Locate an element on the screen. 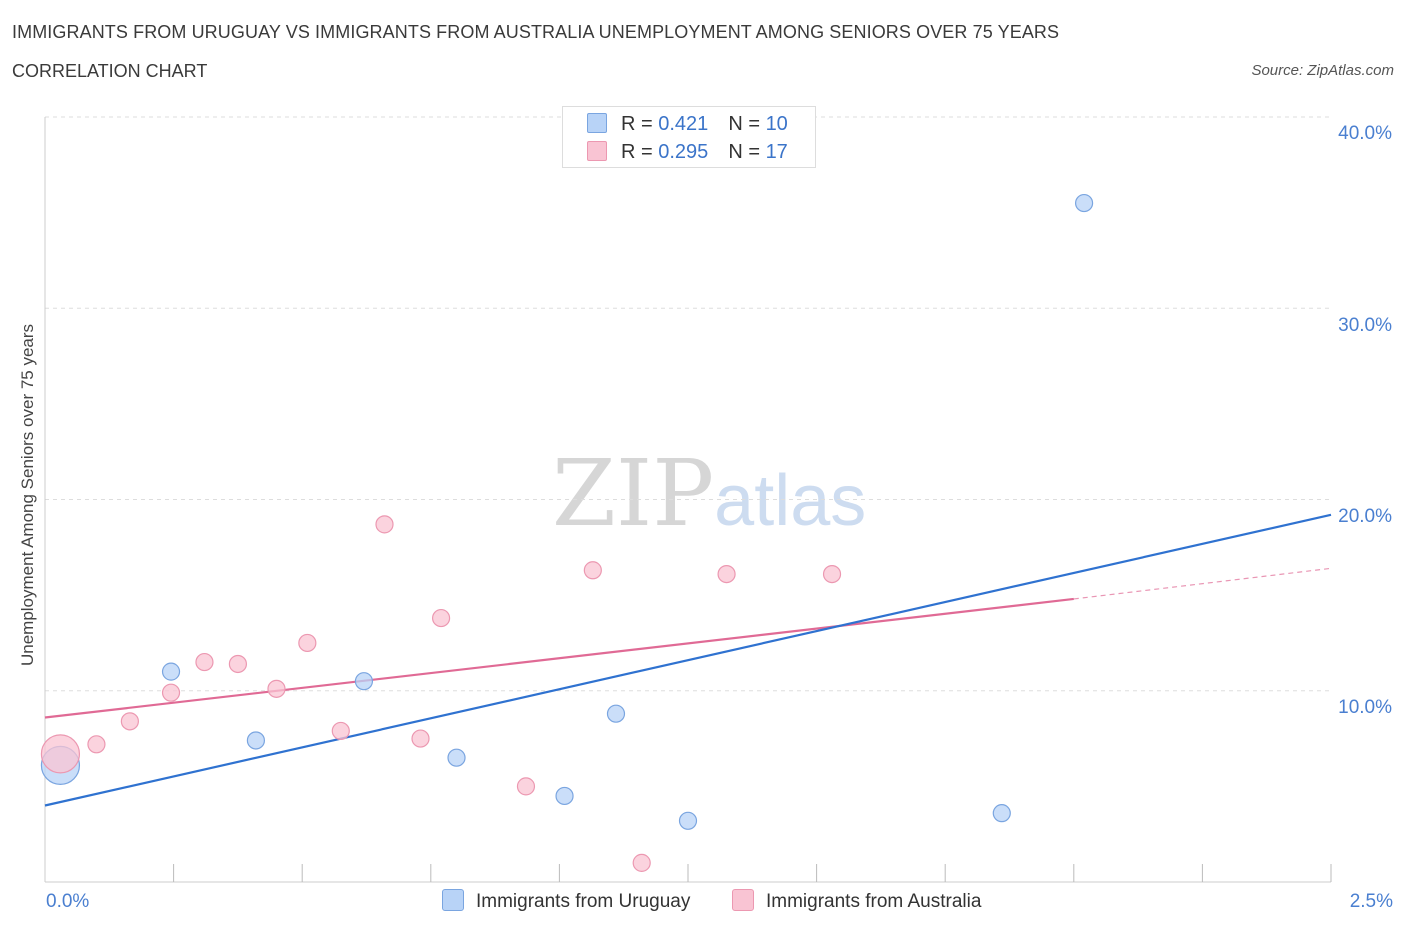 The height and width of the screenshot is (930, 1406). australia-swatch is located at coordinates (597, 151).